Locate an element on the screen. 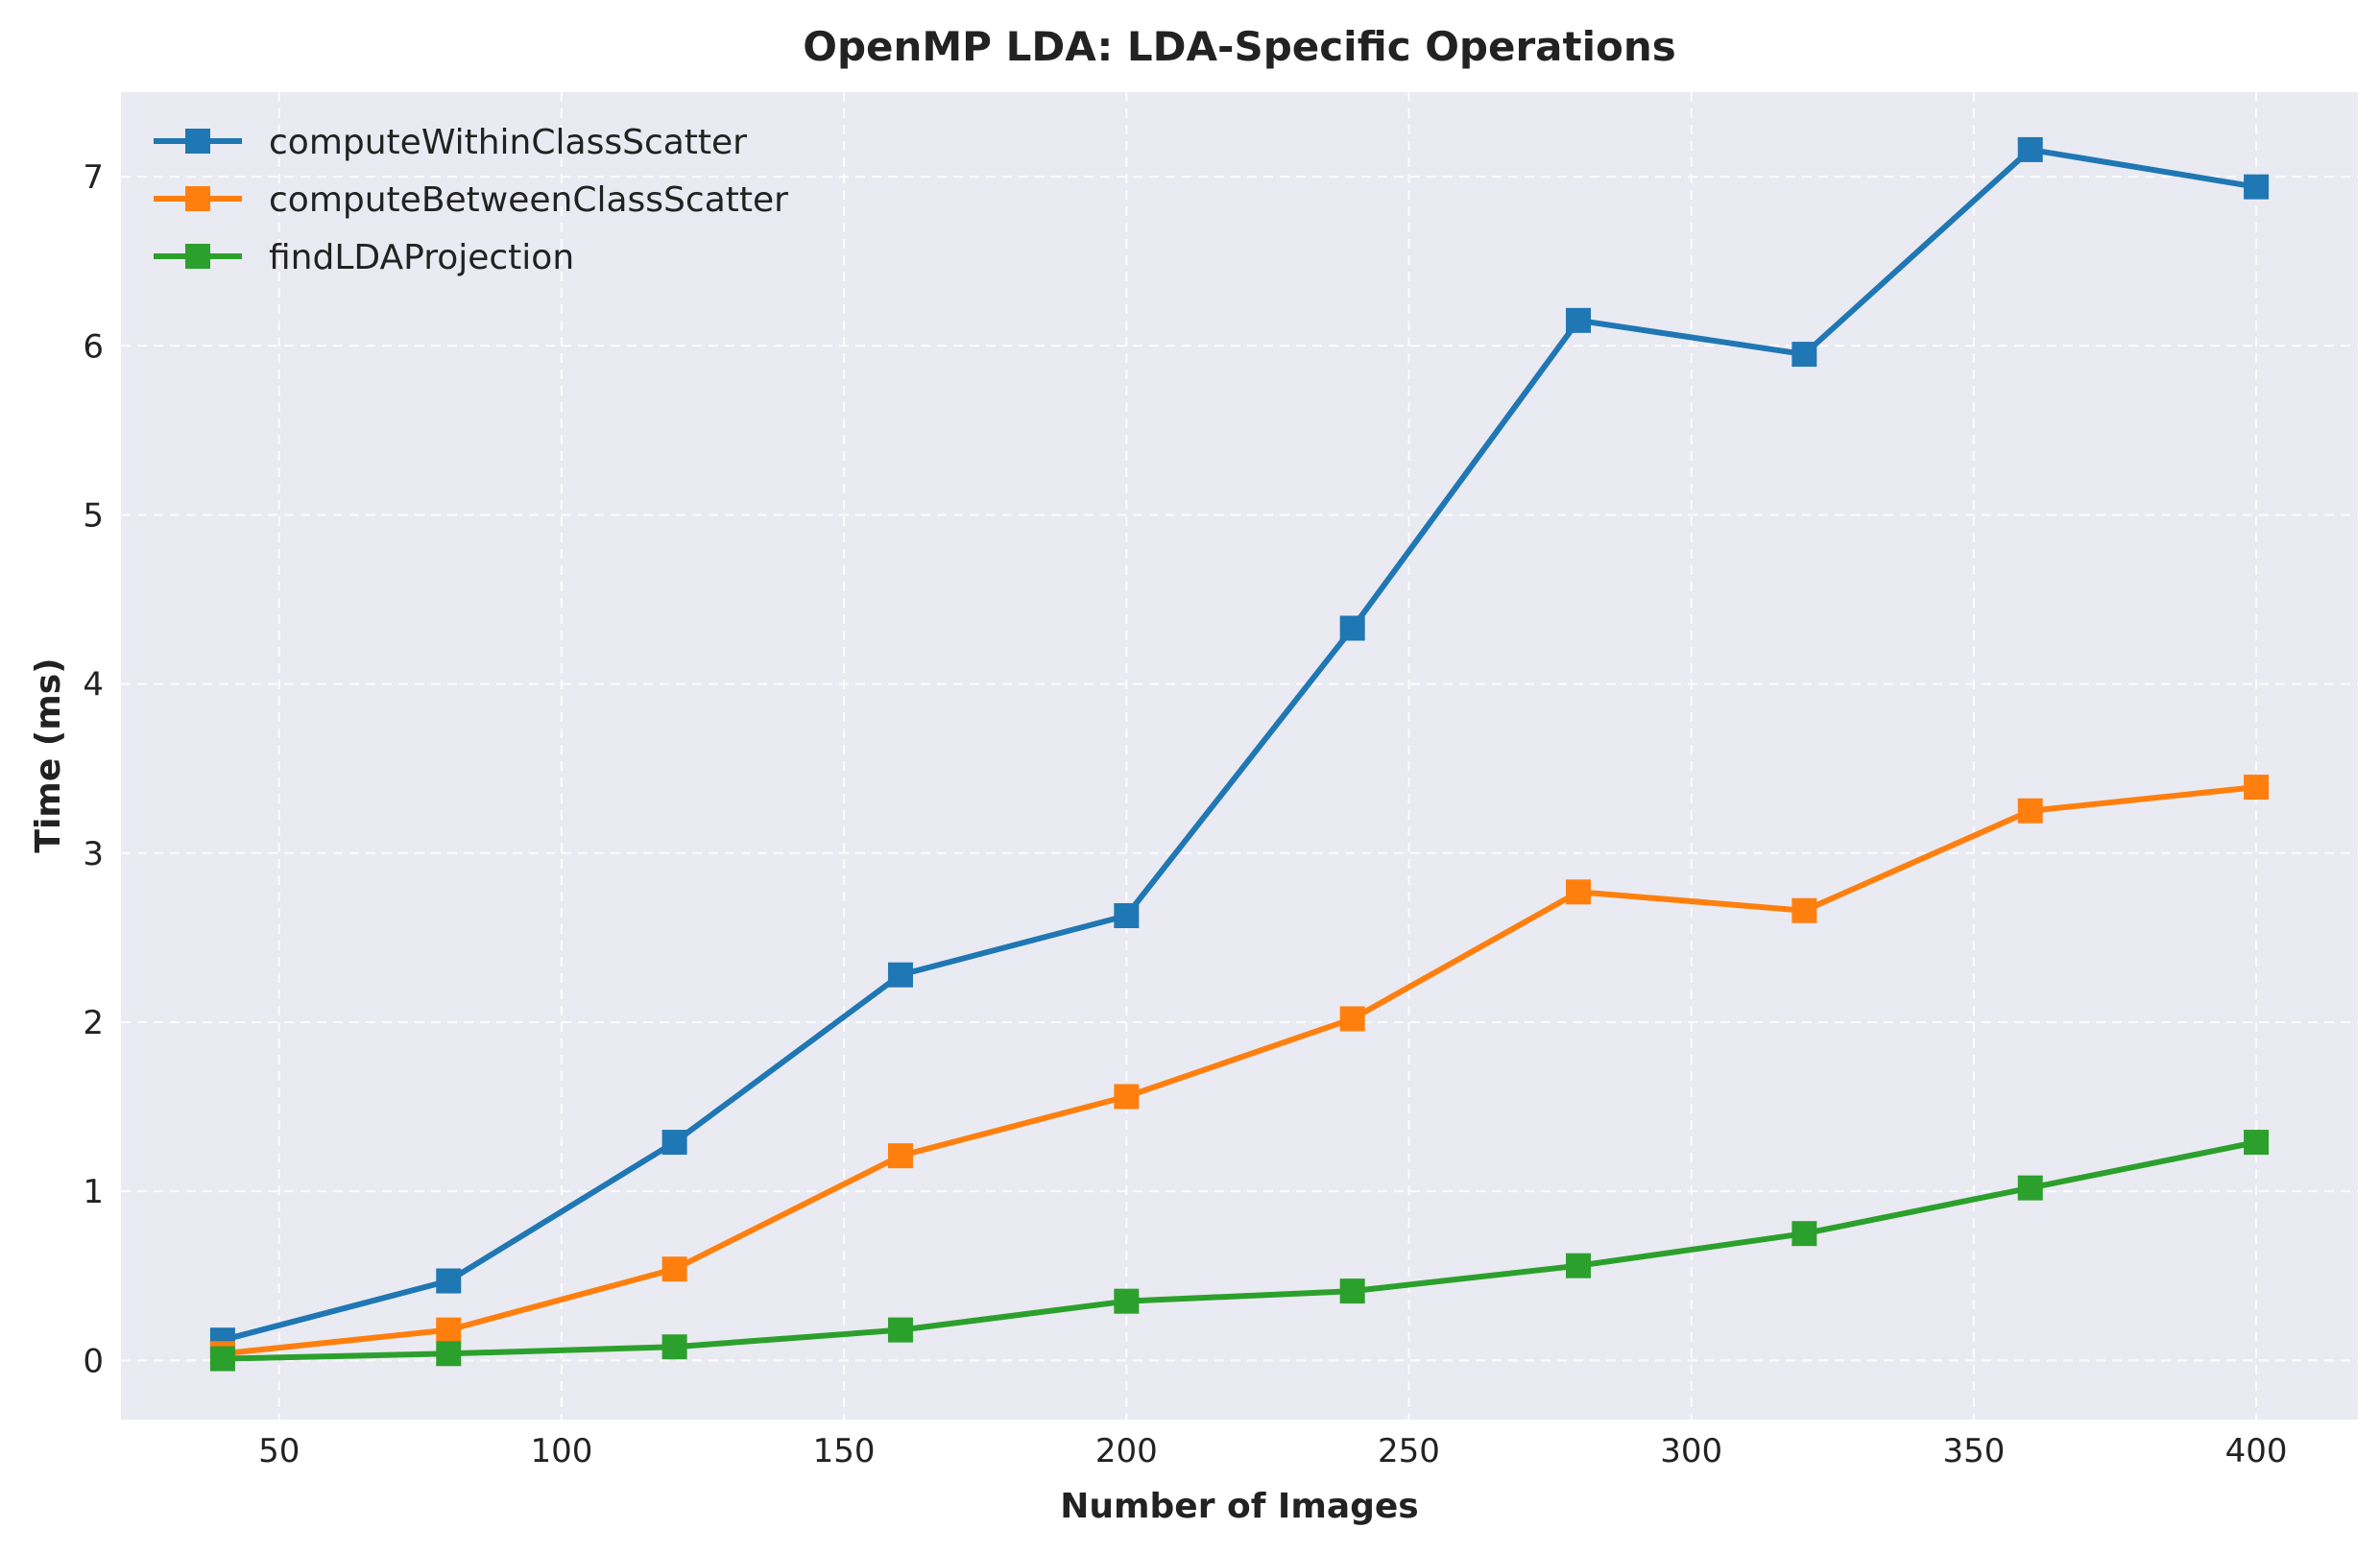  x-tick-label: 200 is located at coordinates (1127, 1451).